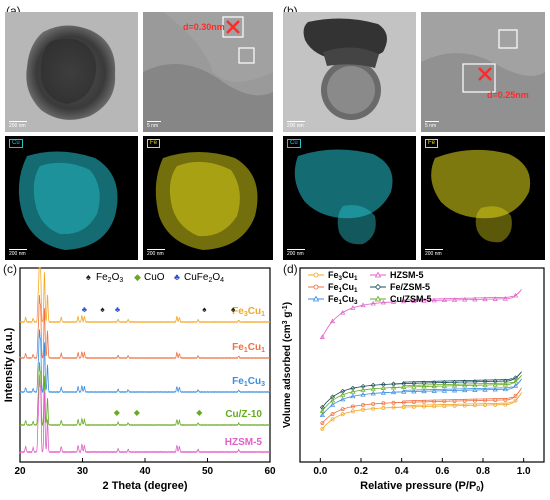 The width and height of the screenshot is (550, 500). What do you see at coordinates (483, 198) in the screenshot?
I see `eds-map-fe-b: Fe 200 nm` at bounding box center [483, 198].